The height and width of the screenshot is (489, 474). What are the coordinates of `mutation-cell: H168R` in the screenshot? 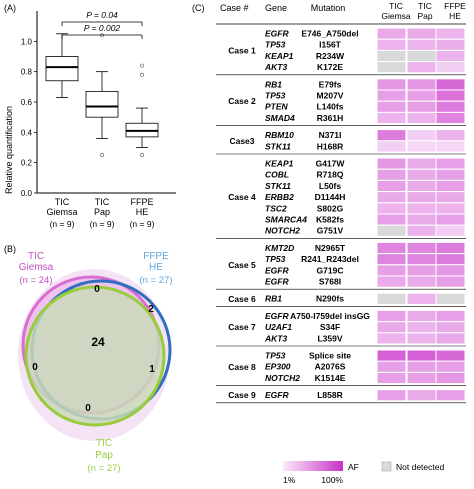 It's located at (330, 146).